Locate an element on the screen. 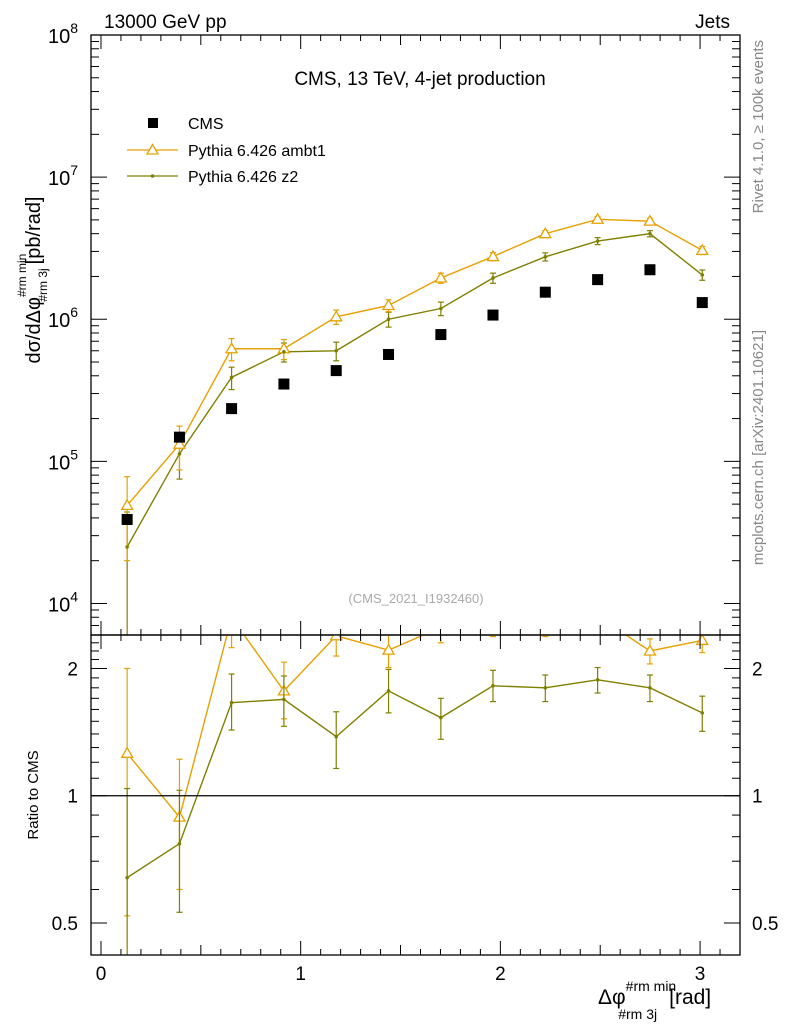  y-tick-label: 10⁸ is located at coordinates (63, 34).